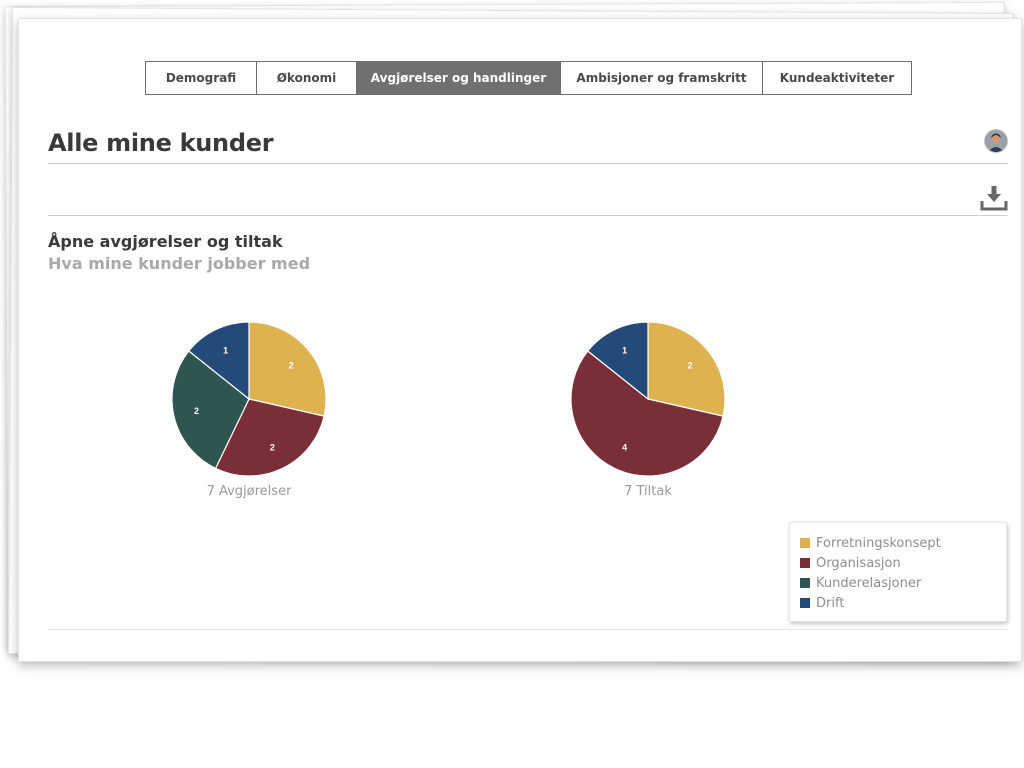 The height and width of the screenshot is (768, 1024). Describe the element at coordinates (869, 583) in the screenshot. I see `legend-label: Kunderelasjoner` at that location.